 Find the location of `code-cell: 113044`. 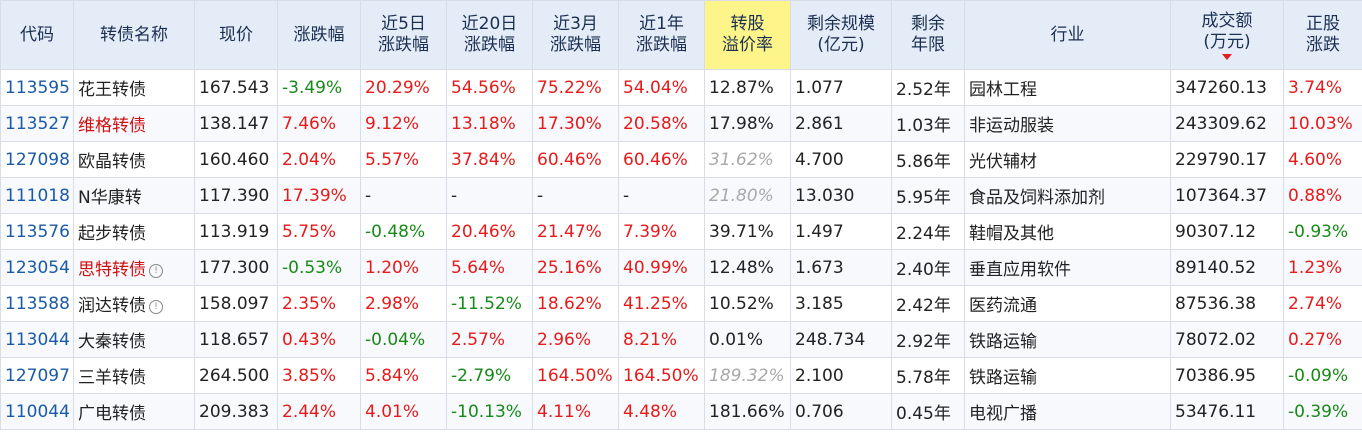

code-cell: 113044 is located at coordinates (37, 339).